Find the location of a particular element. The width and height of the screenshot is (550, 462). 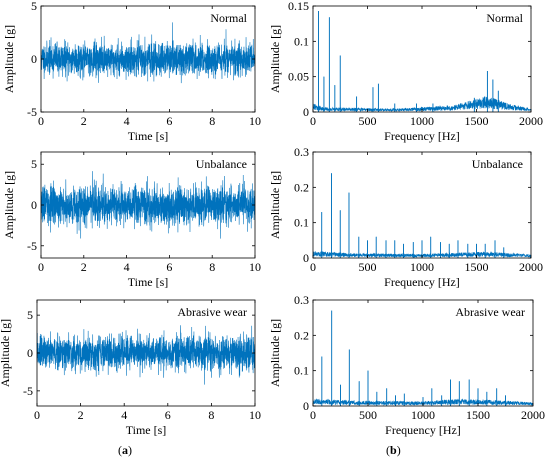

panel-label-b-open: ( is located at coordinates (388, 450).